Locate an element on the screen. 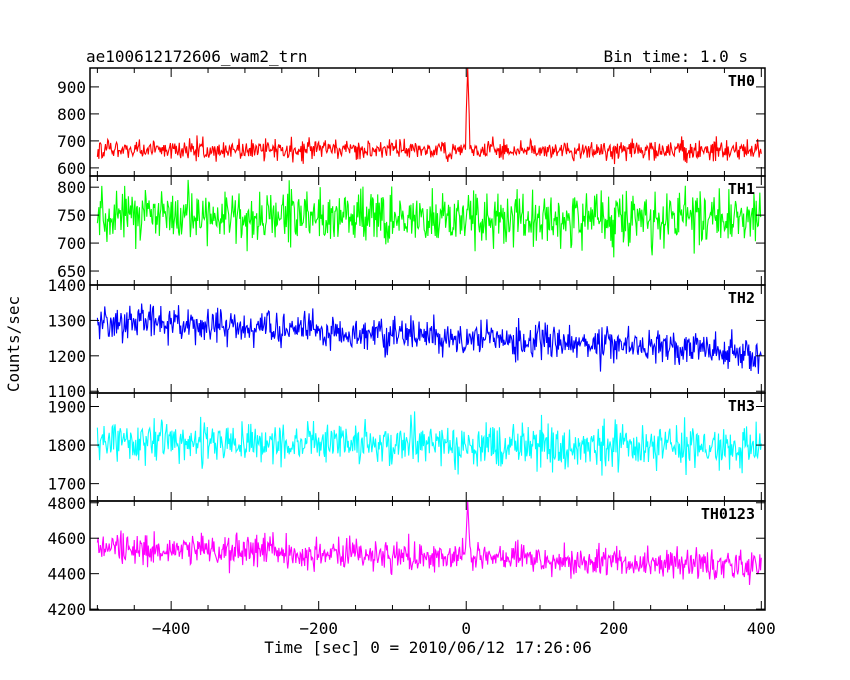  y-tick-label: 4600 is located at coordinates (66, 538).